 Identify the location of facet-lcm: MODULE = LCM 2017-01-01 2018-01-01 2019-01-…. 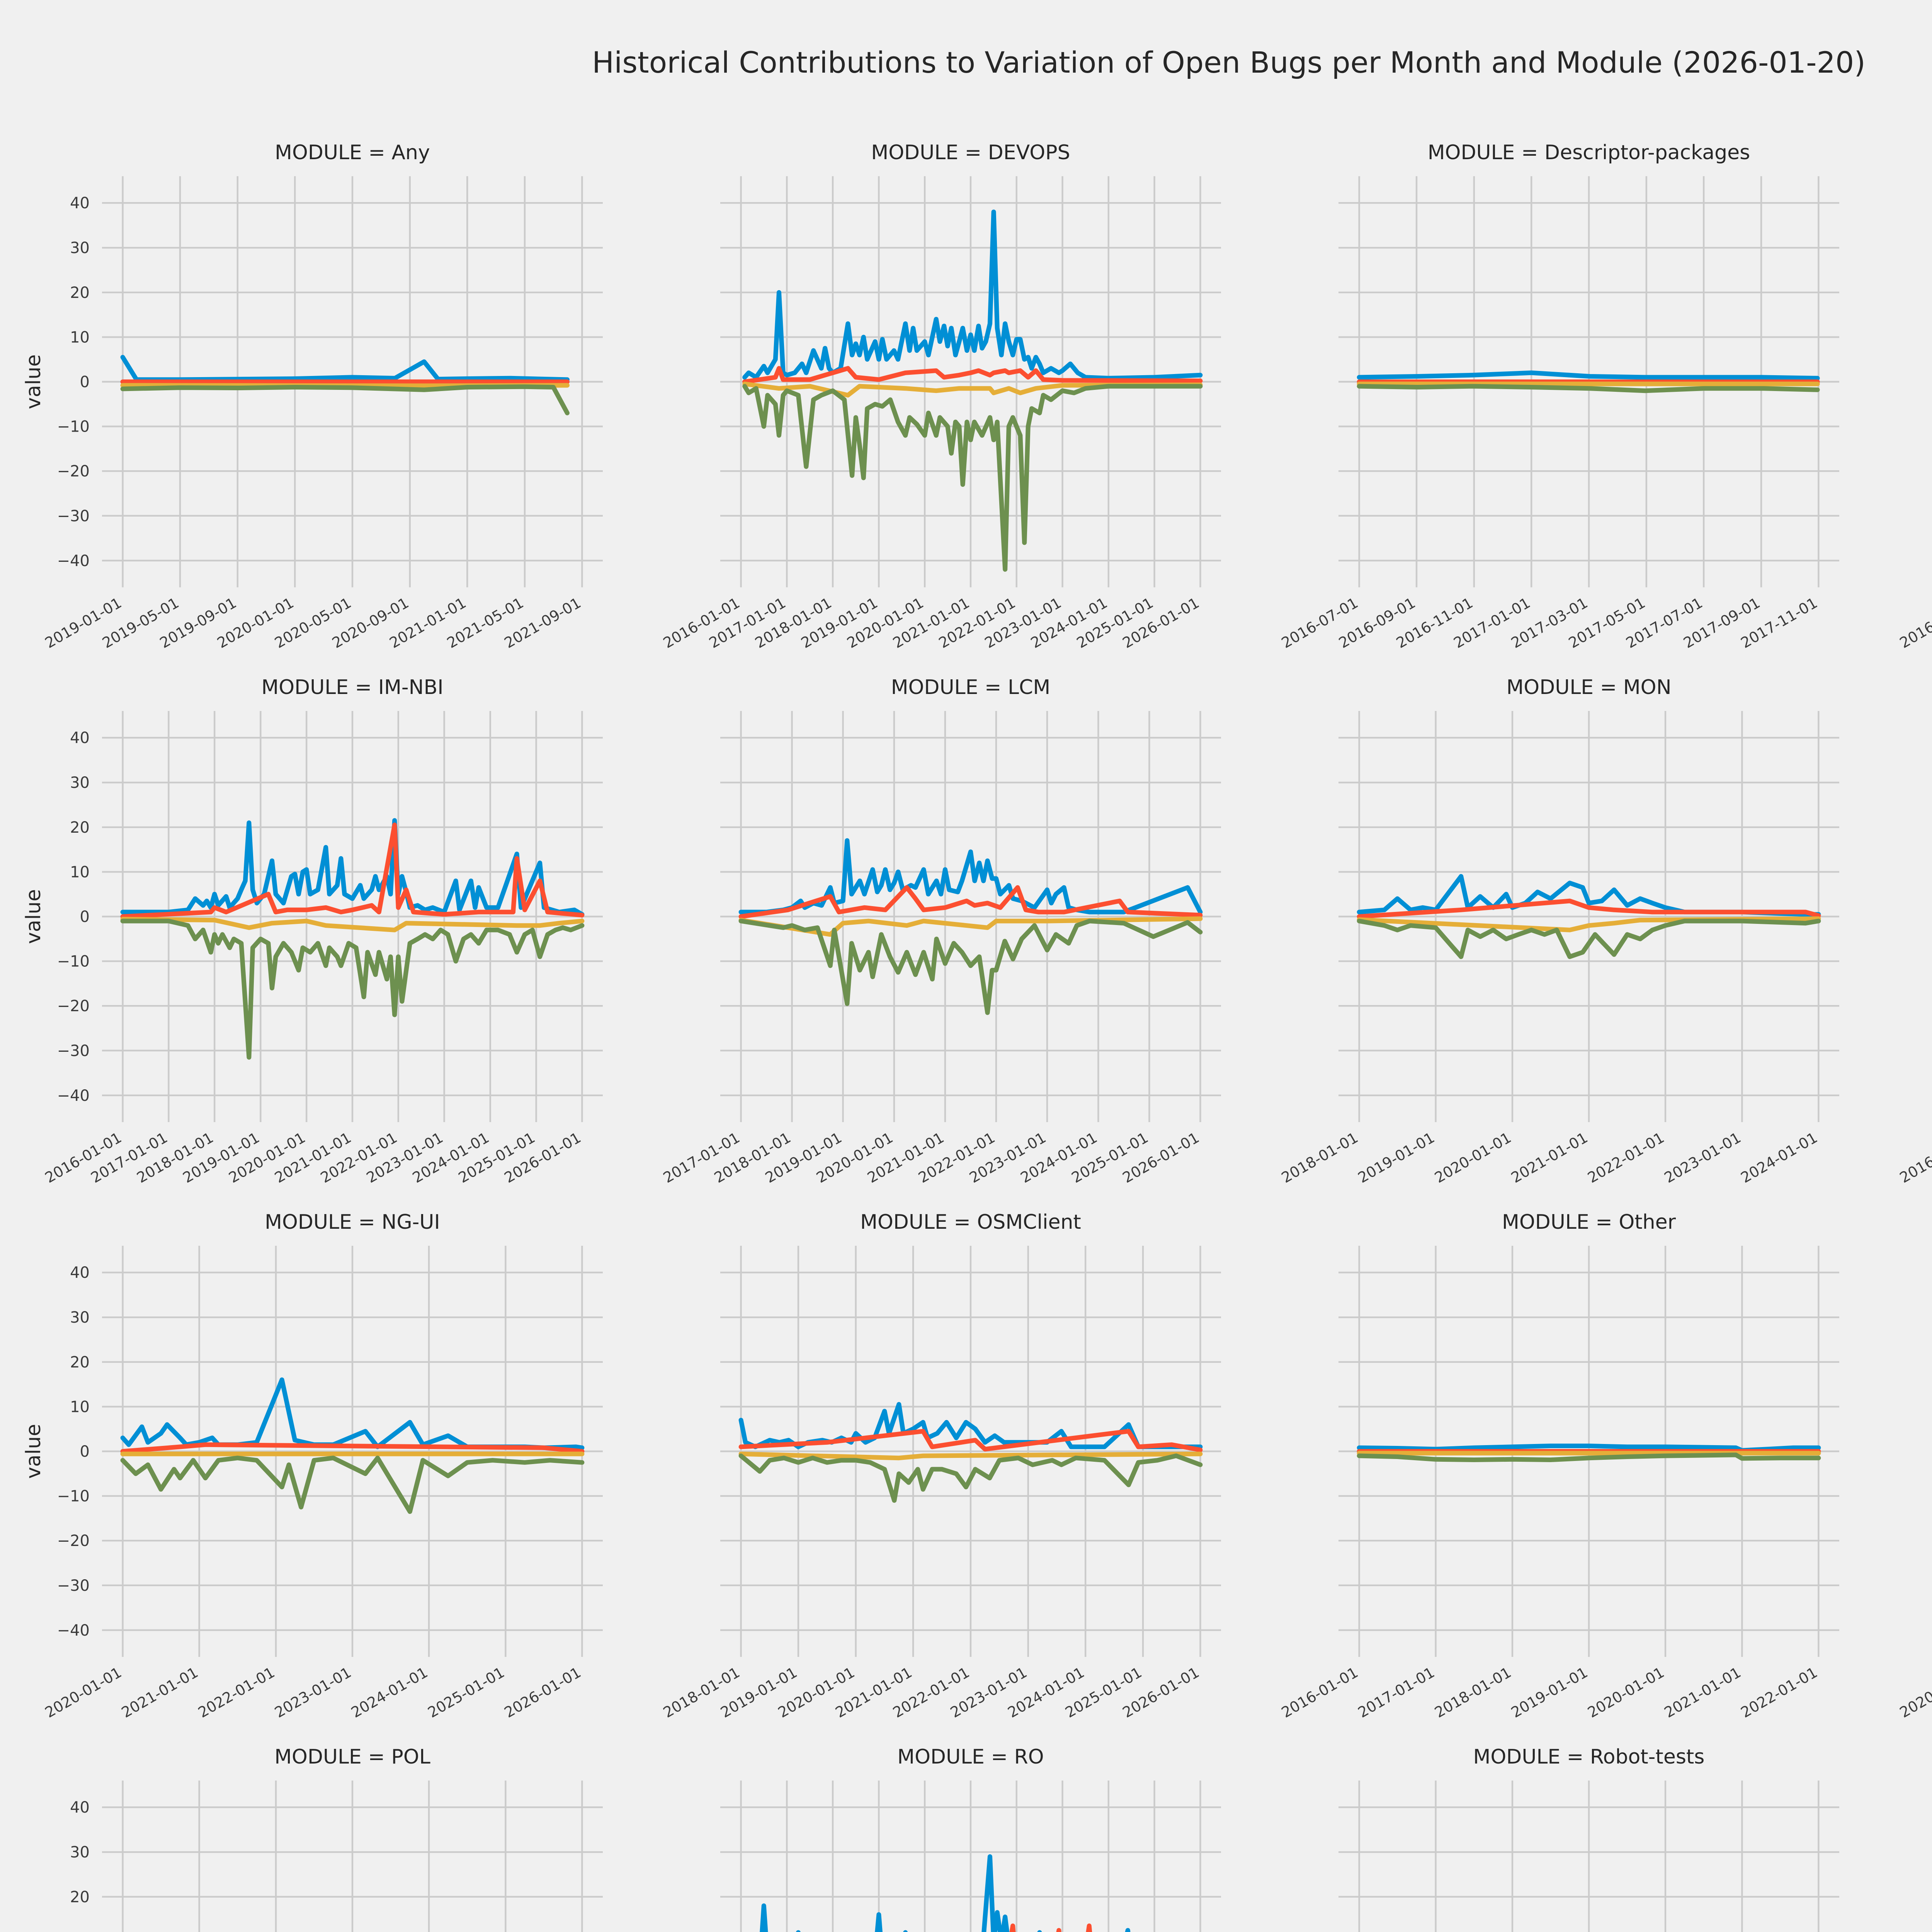
(941, 943).